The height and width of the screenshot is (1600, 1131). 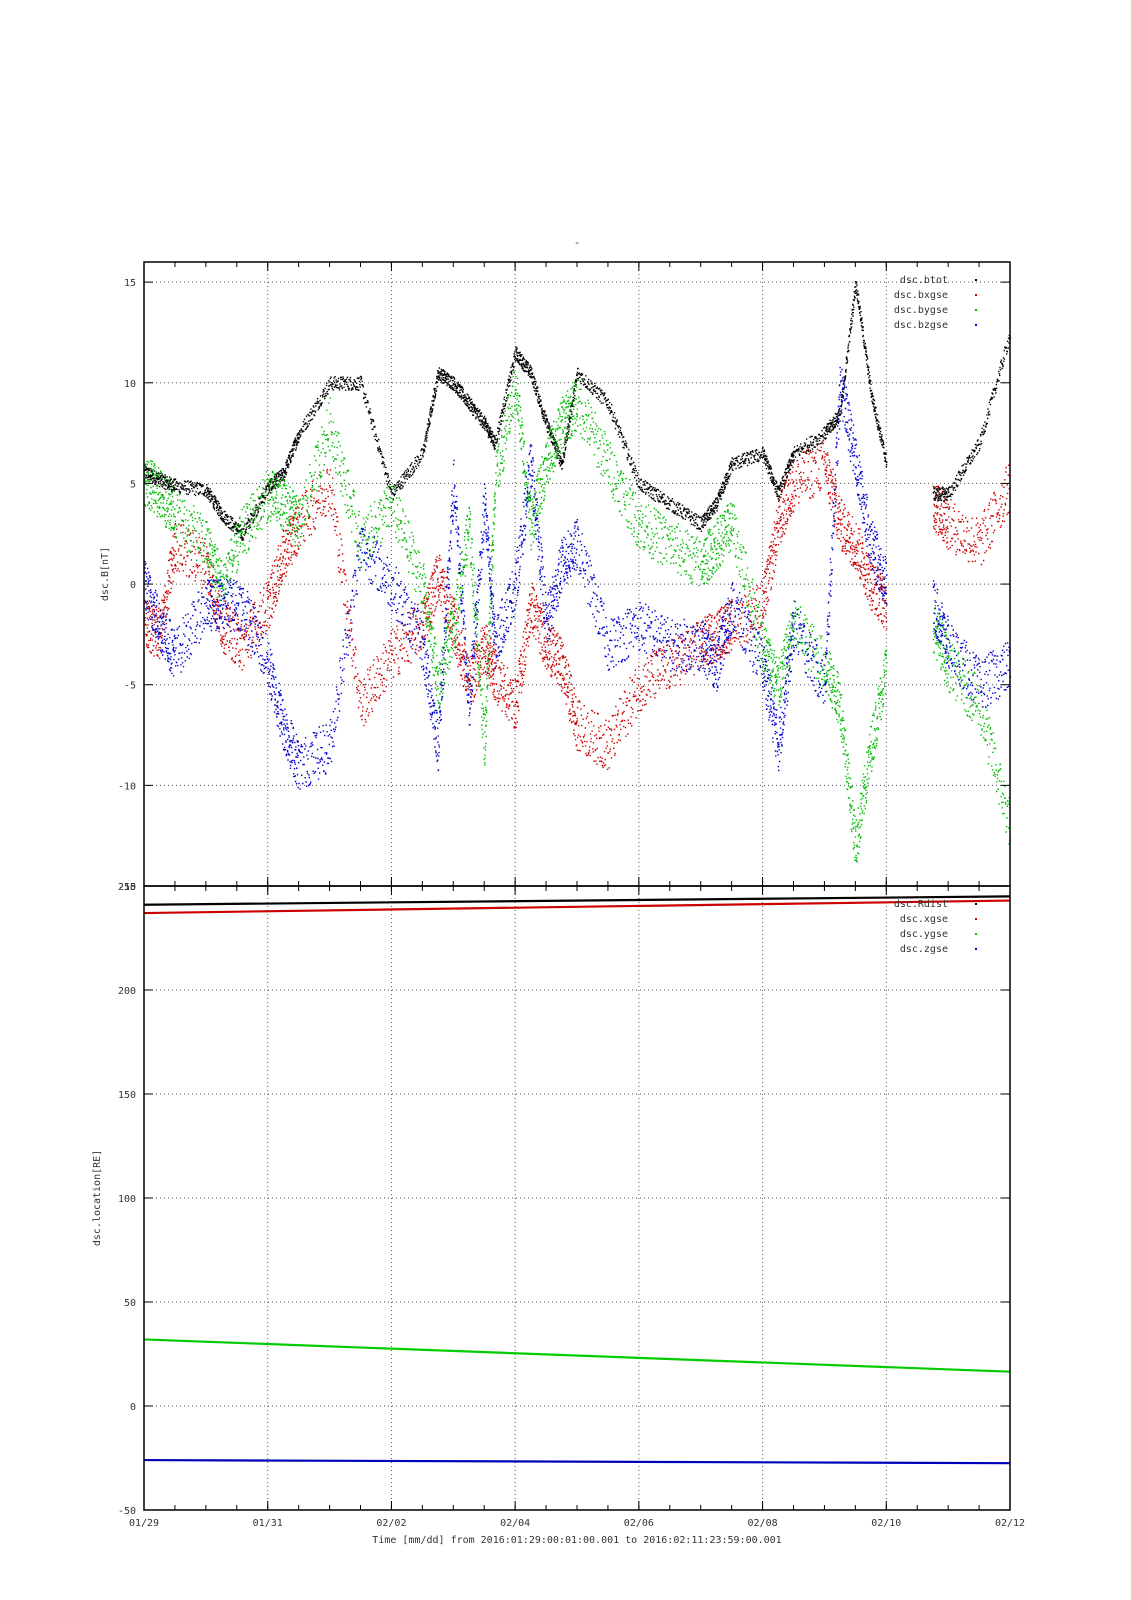 What do you see at coordinates (886, 1523) in the screenshot?
I see `x-tick-label: 02/10` at bounding box center [886, 1523].